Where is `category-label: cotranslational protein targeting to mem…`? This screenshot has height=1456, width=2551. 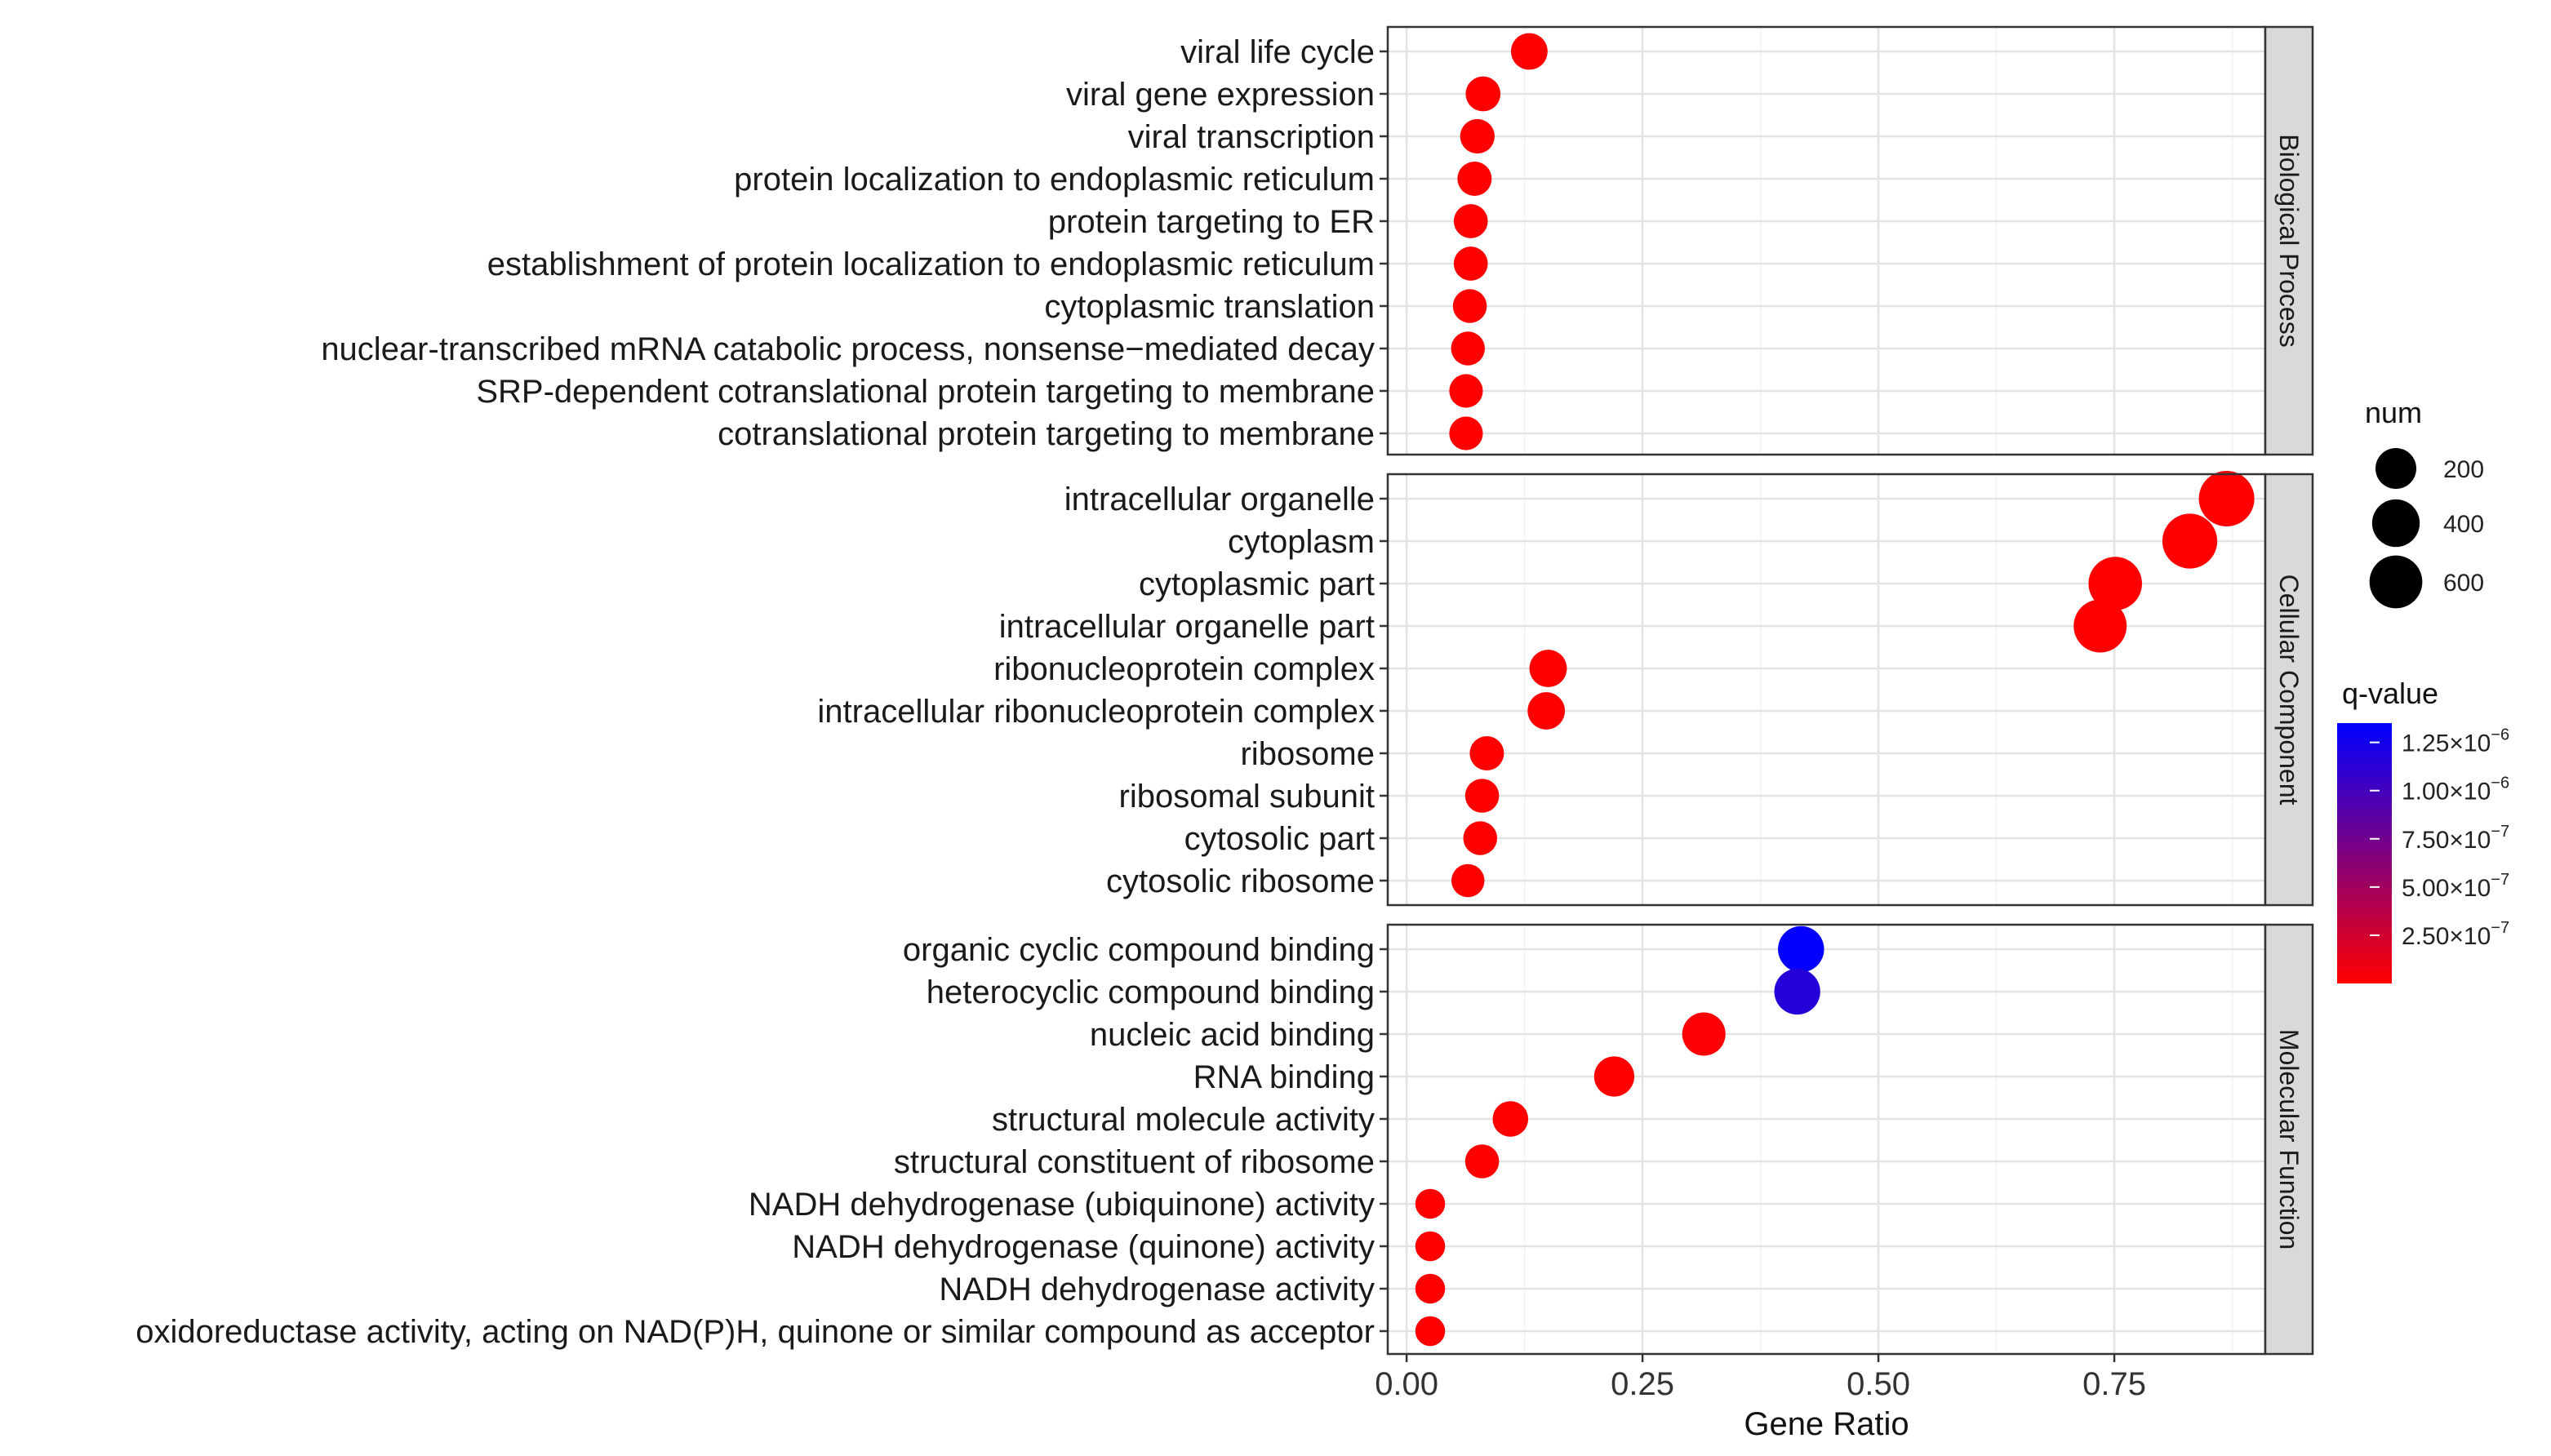
category-label: cotranslational protein targeting to mem… is located at coordinates (1046, 434).